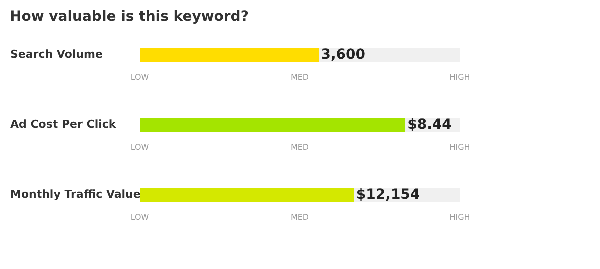 The image size is (600, 269). I want to click on y-tick-label: Ad Cost Per Click, so click(63, 124).